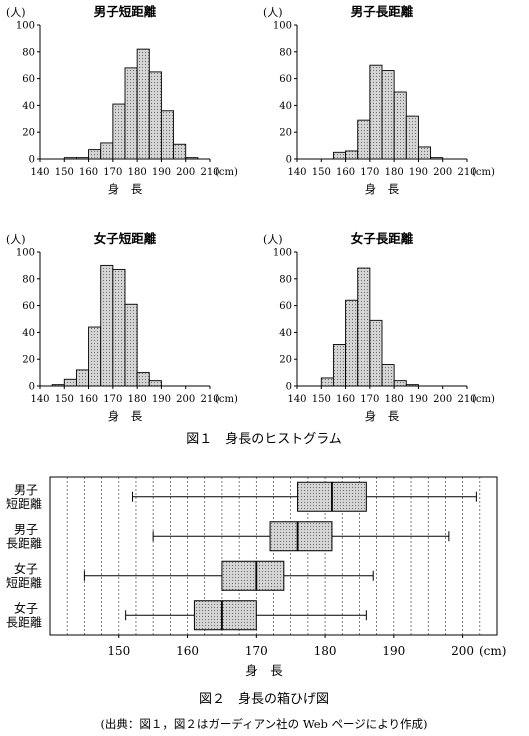 Image resolution: width=529 pixels, height=736 pixels. What do you see at coordinates (125, 11) in the screenshot?
I see `histogram-title: 男子短距離` at bounding box center [125, 11].